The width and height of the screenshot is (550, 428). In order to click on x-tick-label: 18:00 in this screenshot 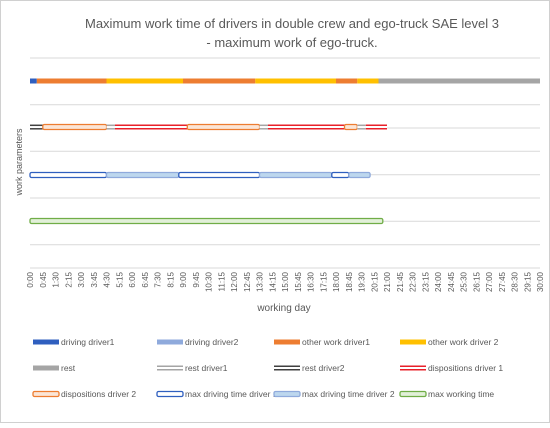, I will do `click(336, 281)`.